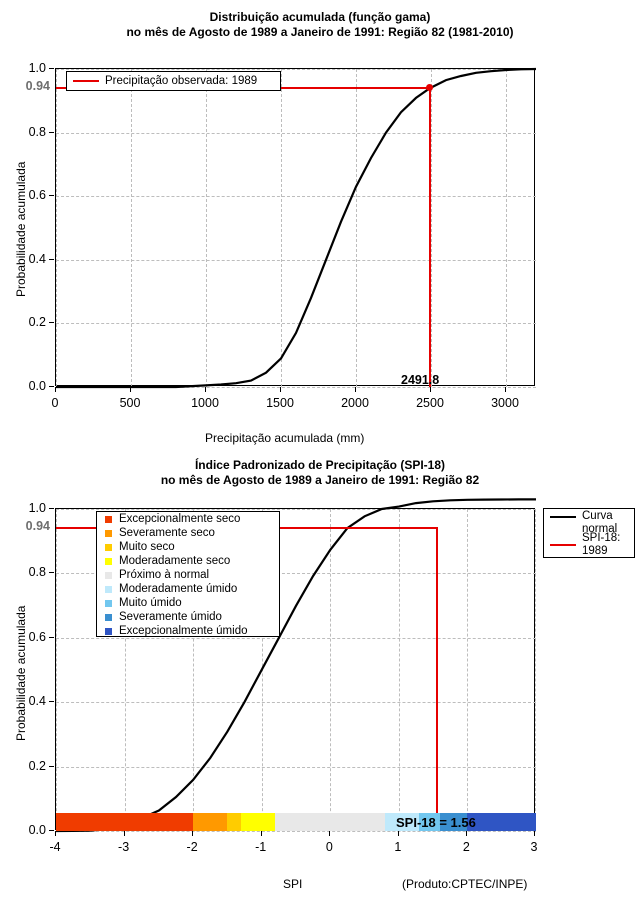 The width and height of the screenshot is (640, 900). I want to click on legend-item-curva-normal: Curva normal, so click(589, 523).